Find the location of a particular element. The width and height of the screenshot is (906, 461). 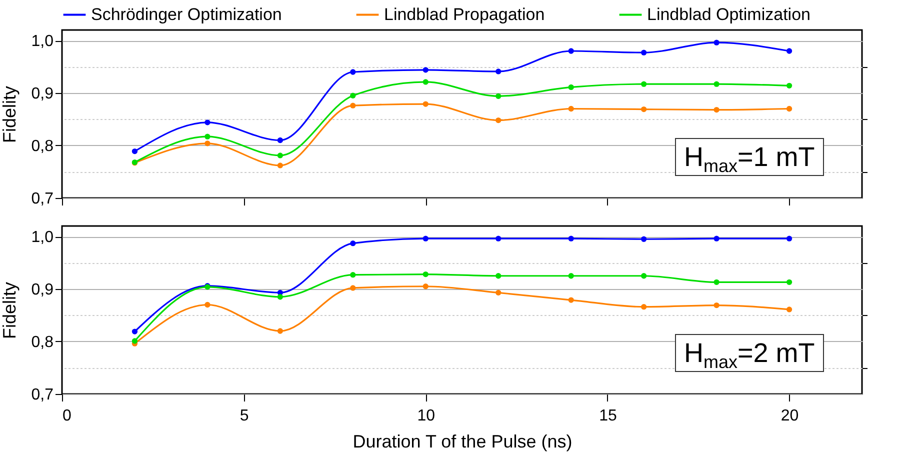

x-tick-label: 15 is located at coordinates (608, 416).